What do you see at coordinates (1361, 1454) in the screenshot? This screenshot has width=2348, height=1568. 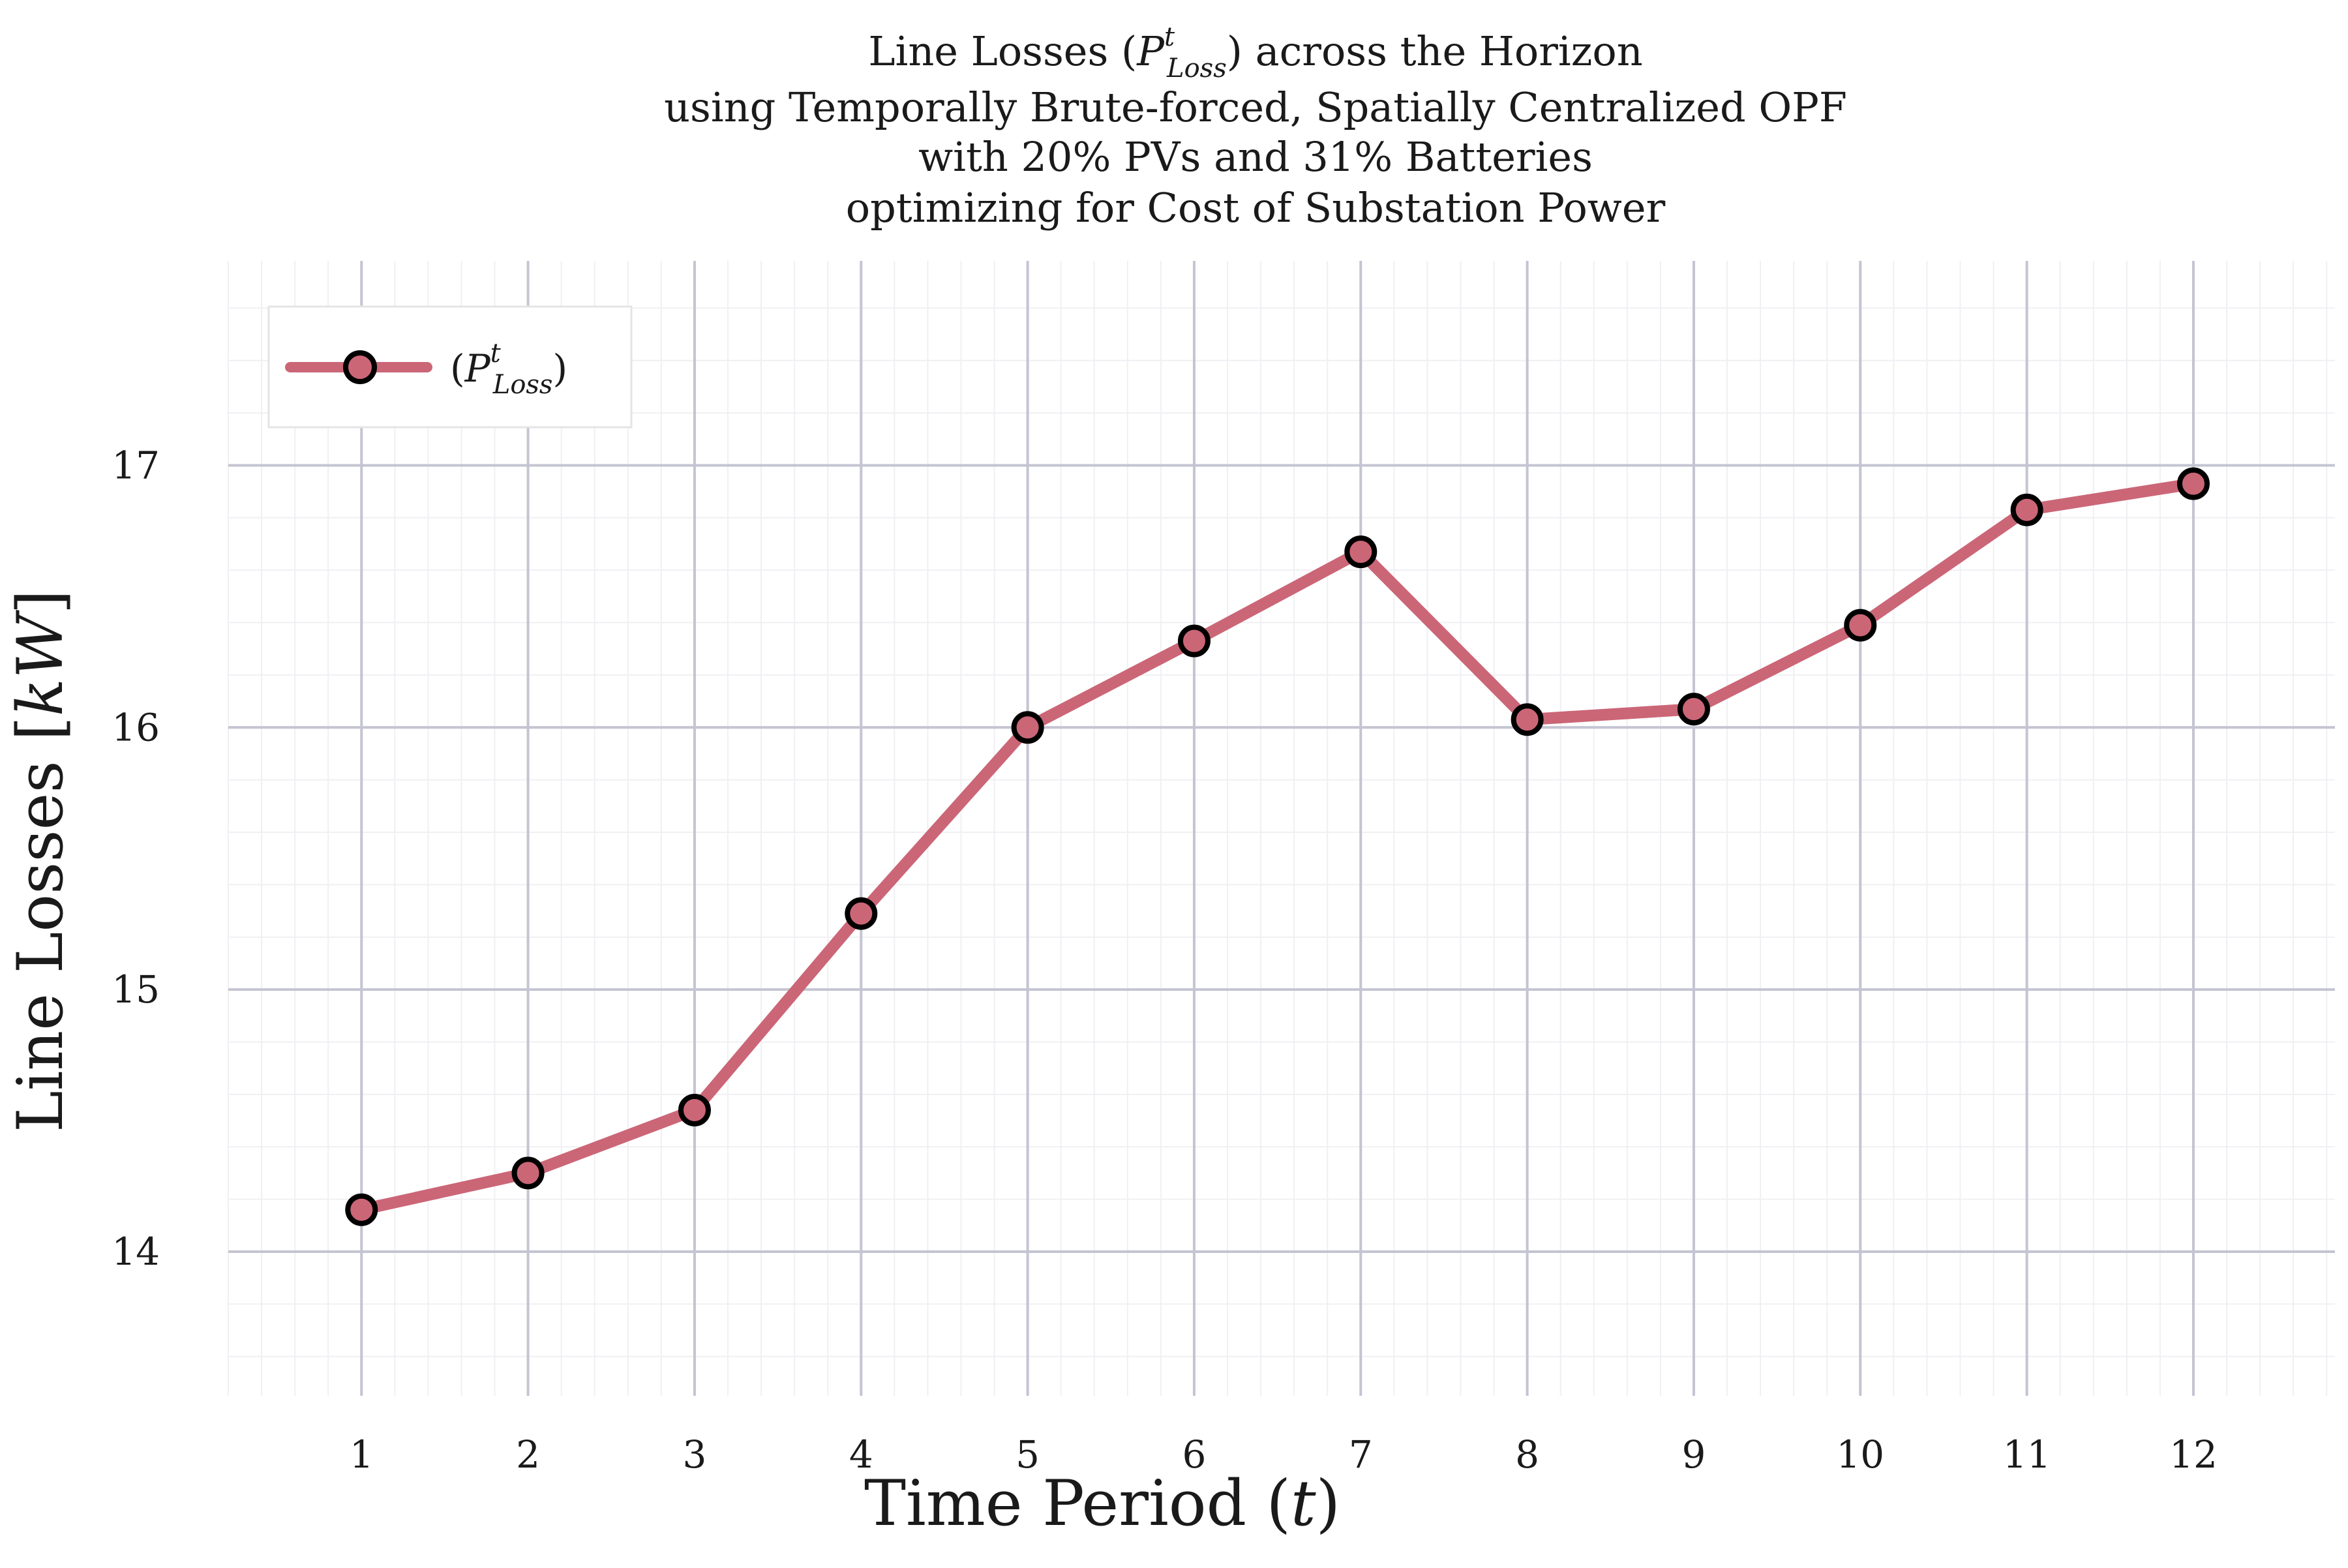 I see `x-tick-label: 7` at bounding box center [1361, 1454].